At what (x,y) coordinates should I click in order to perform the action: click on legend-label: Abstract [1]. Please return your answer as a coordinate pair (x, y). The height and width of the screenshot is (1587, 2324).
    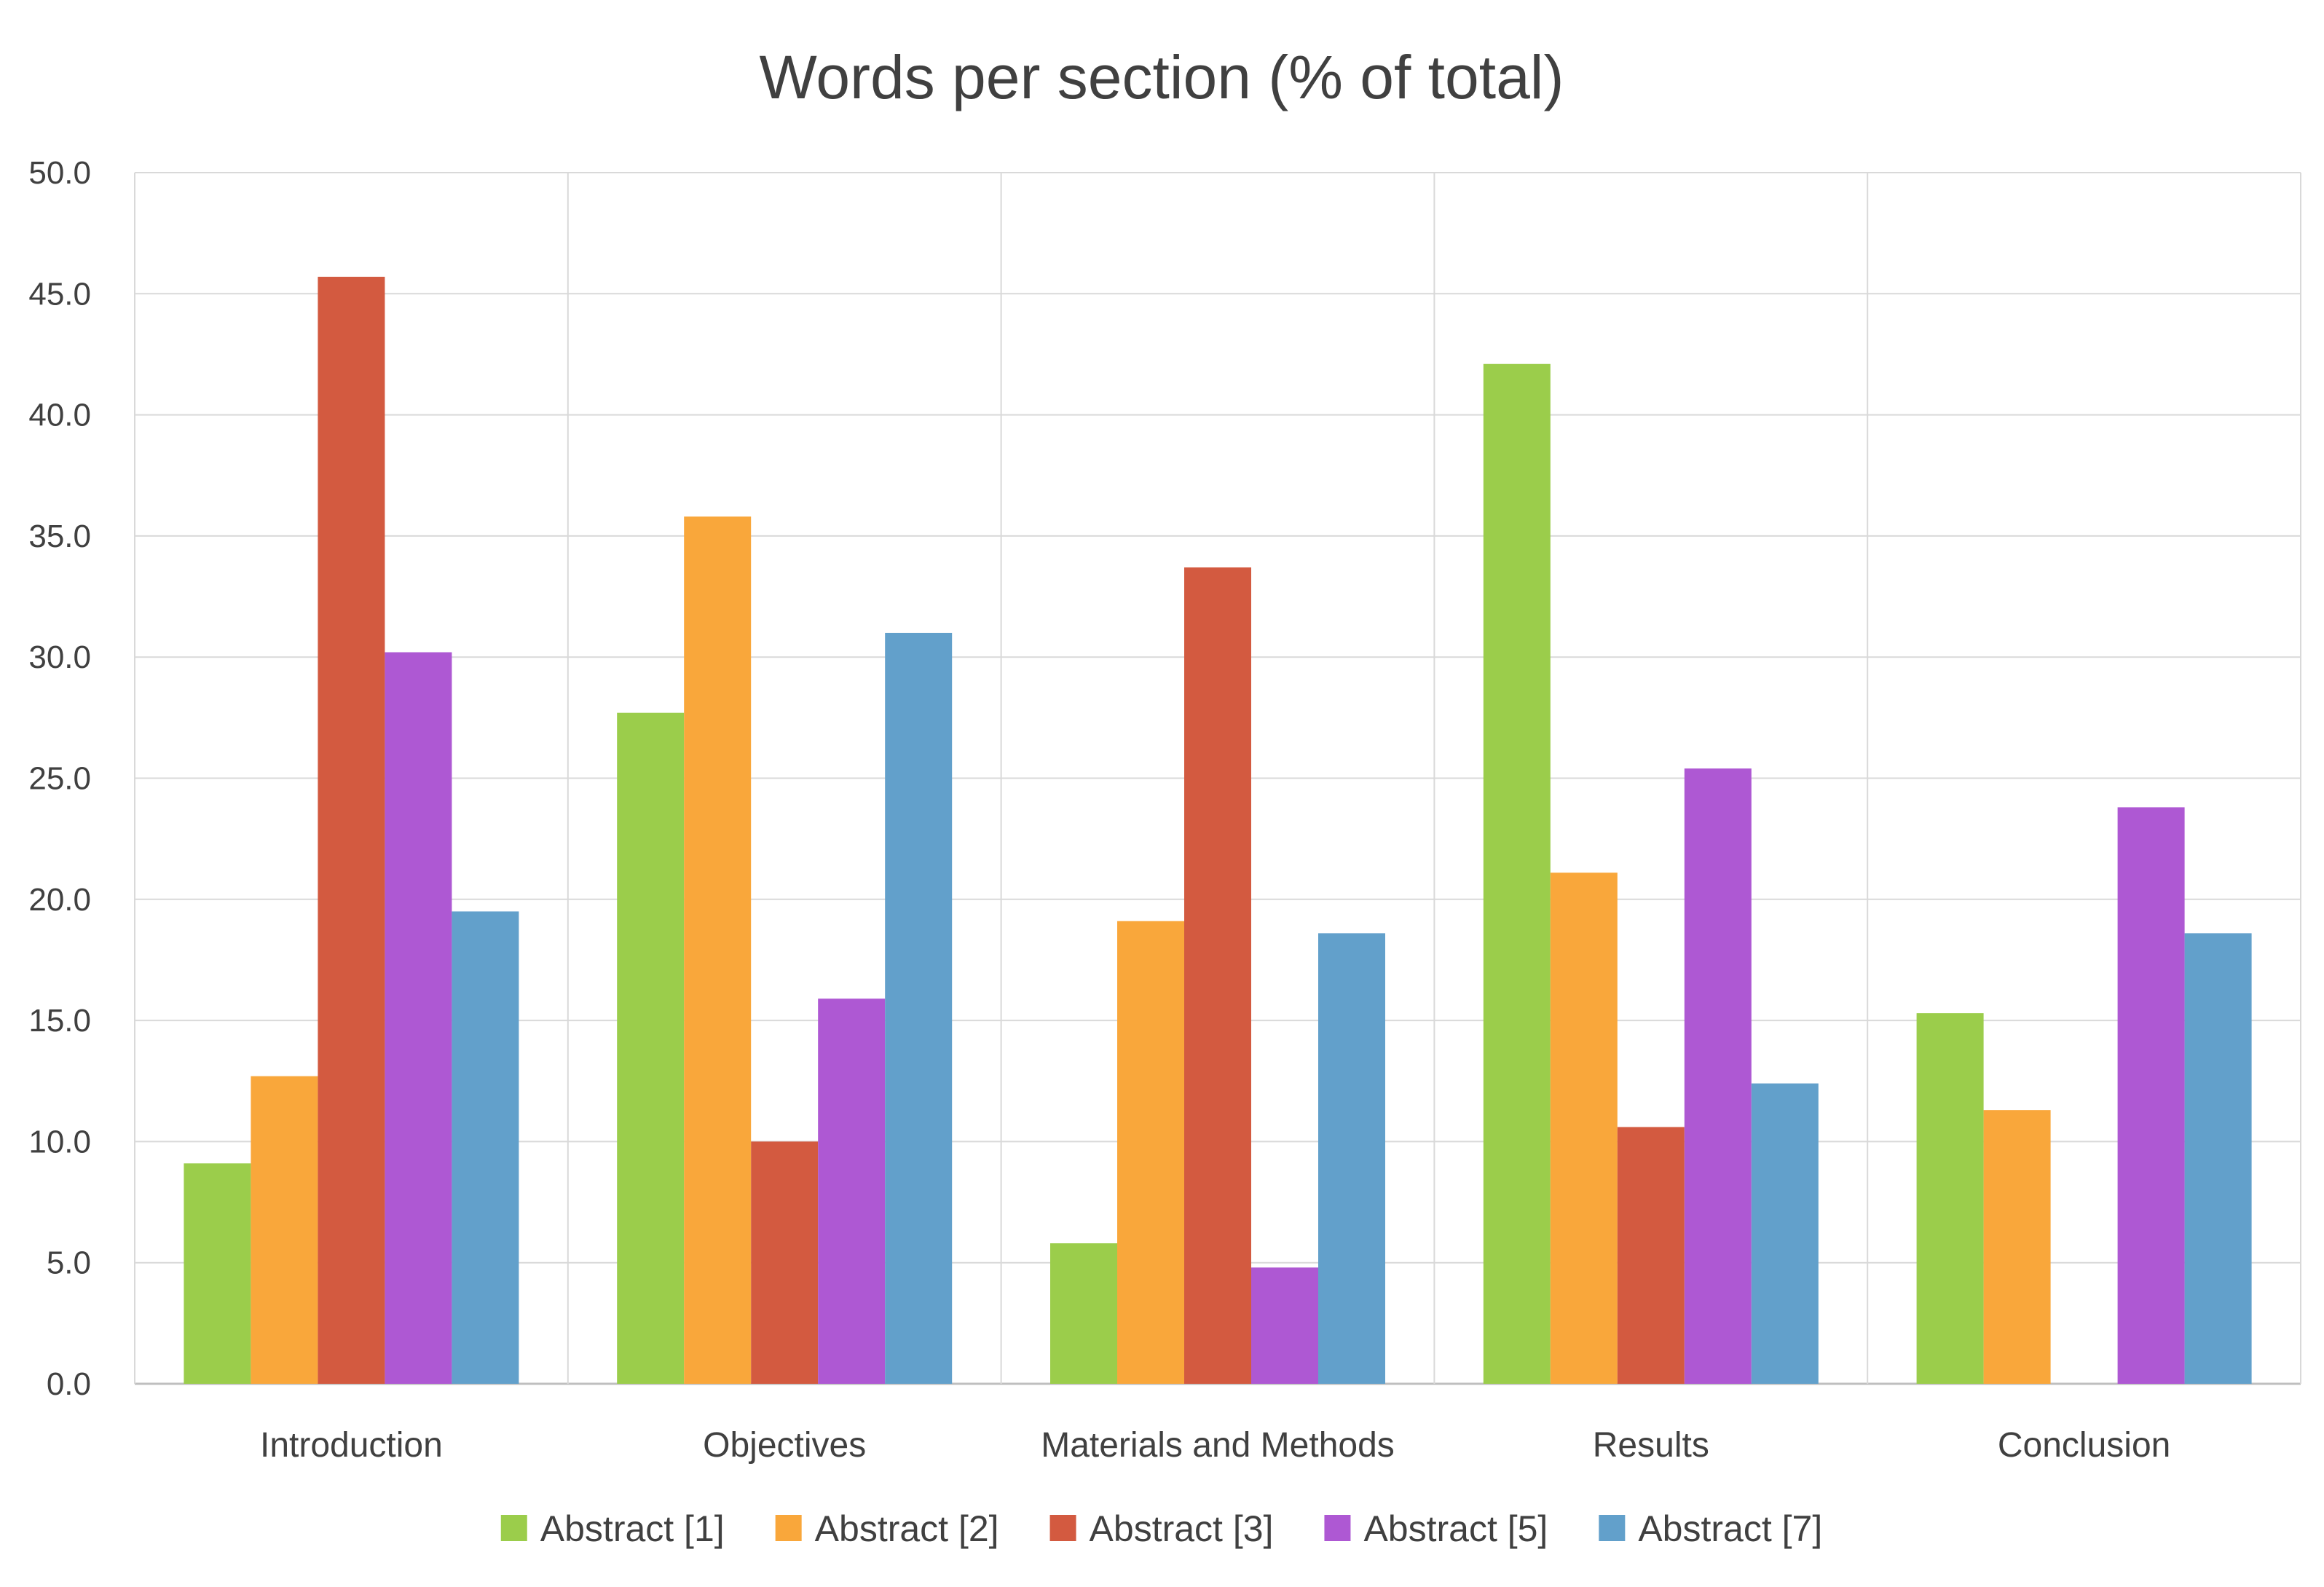
    Looking at the image, I should click on (632, 1528).